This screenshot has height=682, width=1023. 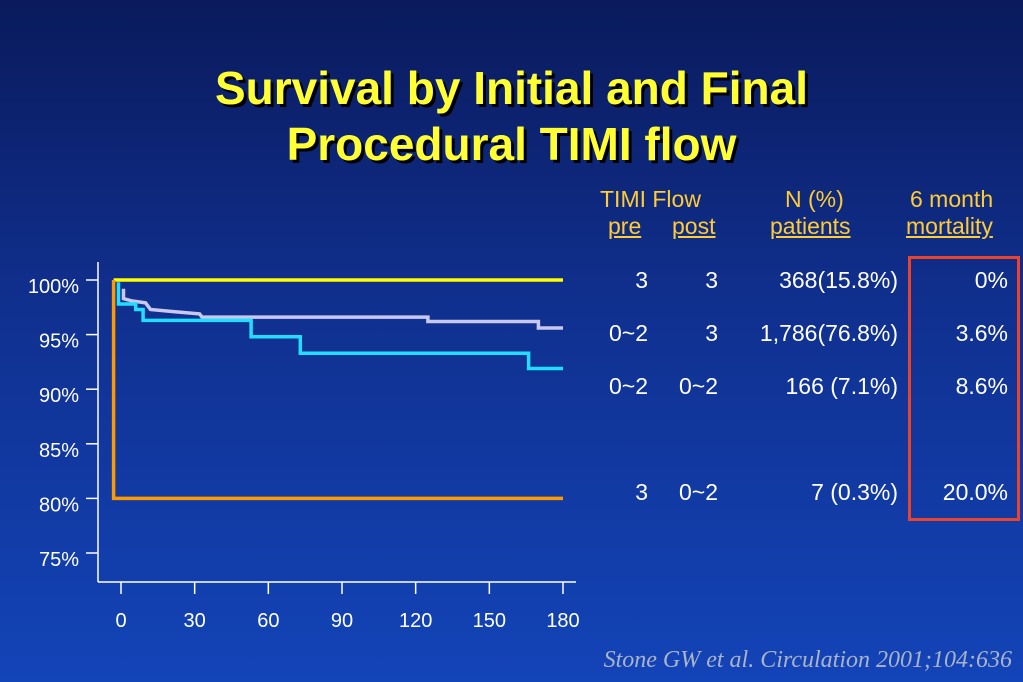 I want to click on header-timi-flow: TIMI Flow, so click(x=650, y=199).